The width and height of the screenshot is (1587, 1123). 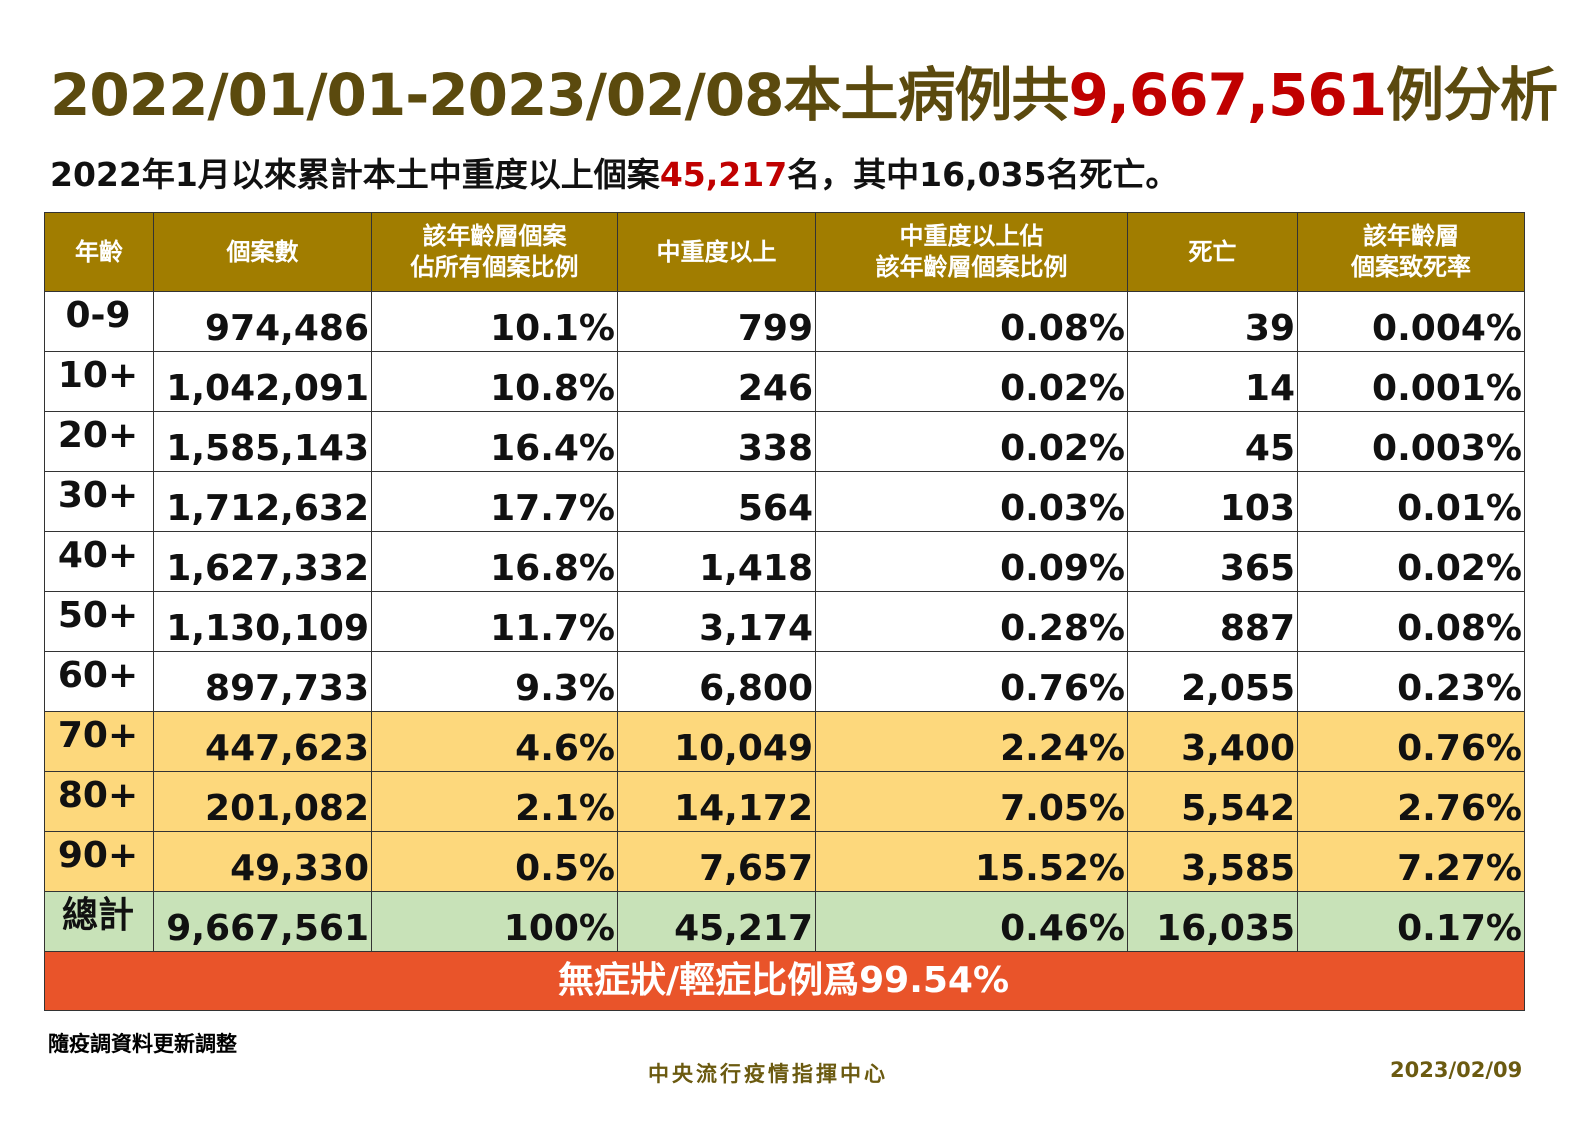 What do you see at coordinates (262, 801) in the screenshot?
I see `cell: 201,082` at bounding box center [262, 801].